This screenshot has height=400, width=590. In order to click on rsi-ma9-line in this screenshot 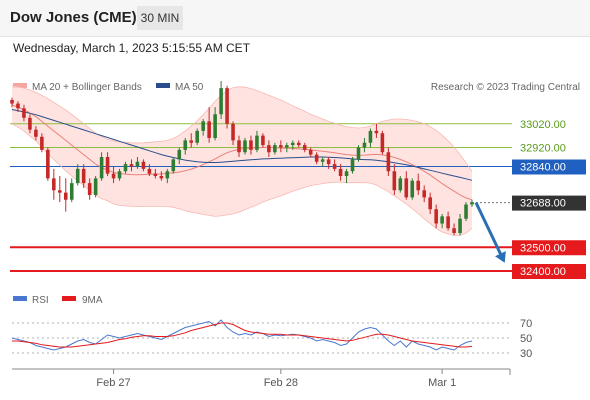, I will do `click(242, 335)`.